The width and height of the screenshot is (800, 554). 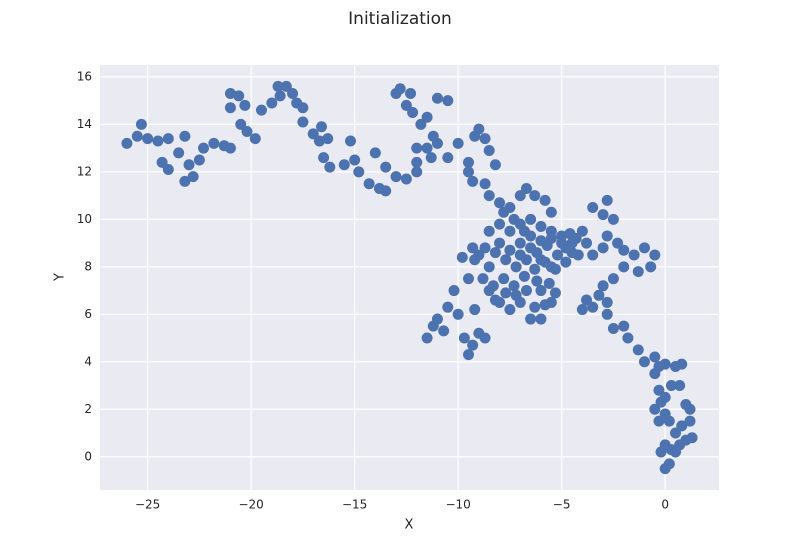 I want to click on x-tick-label: −25, so click(x=147, y=505).